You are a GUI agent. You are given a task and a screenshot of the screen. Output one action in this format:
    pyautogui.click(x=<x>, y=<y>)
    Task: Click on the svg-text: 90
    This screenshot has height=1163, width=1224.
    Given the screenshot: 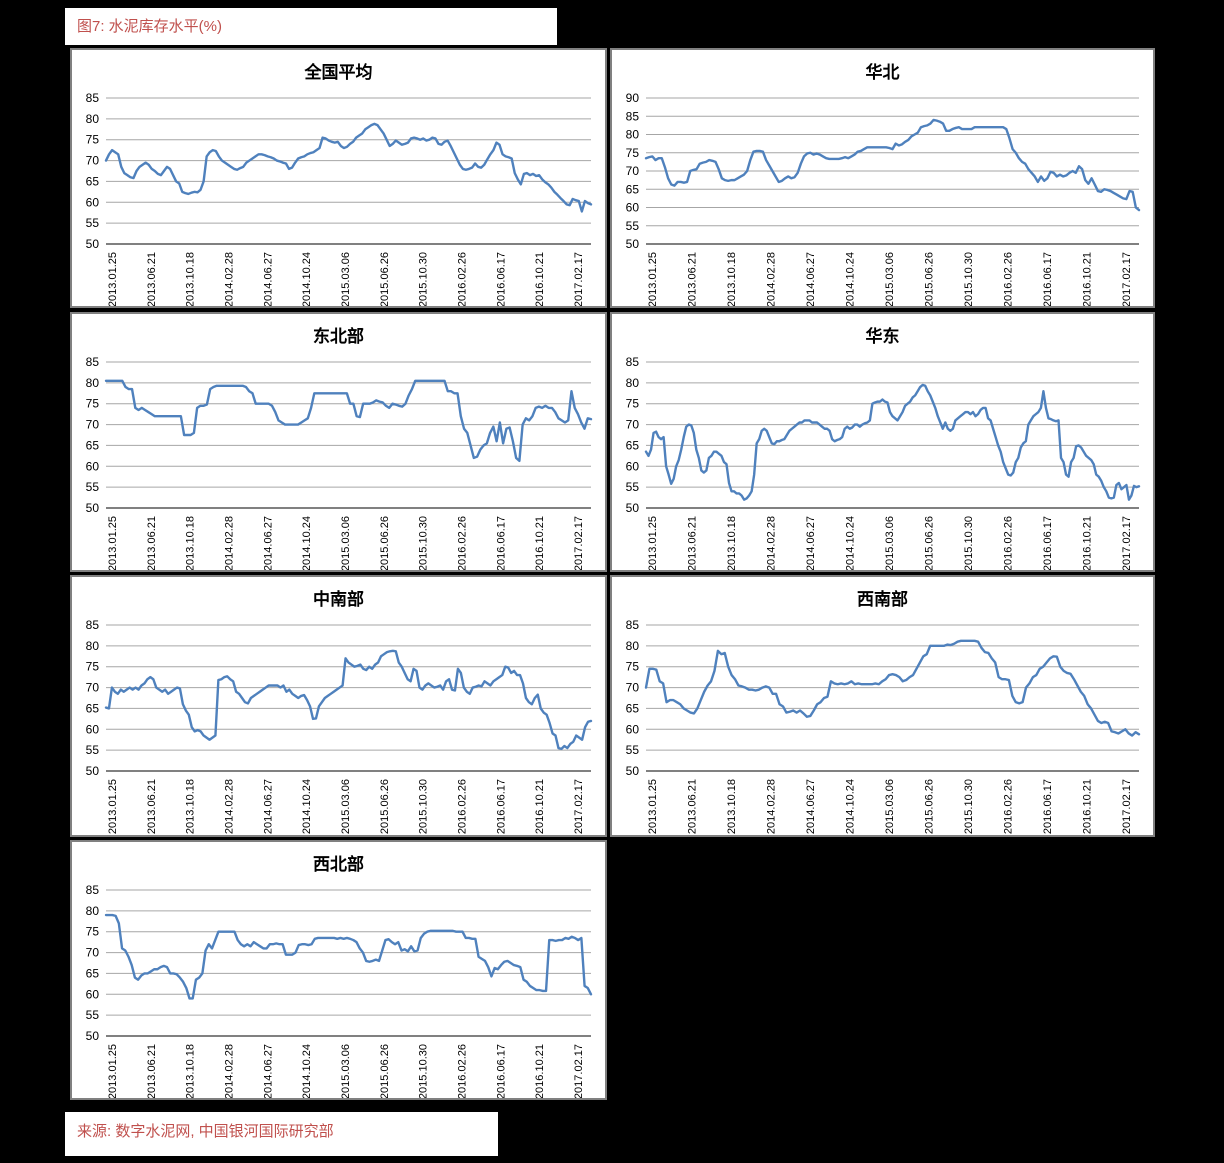 What is the action you would take?
    pyautogui.click(x=633, y=98)
    